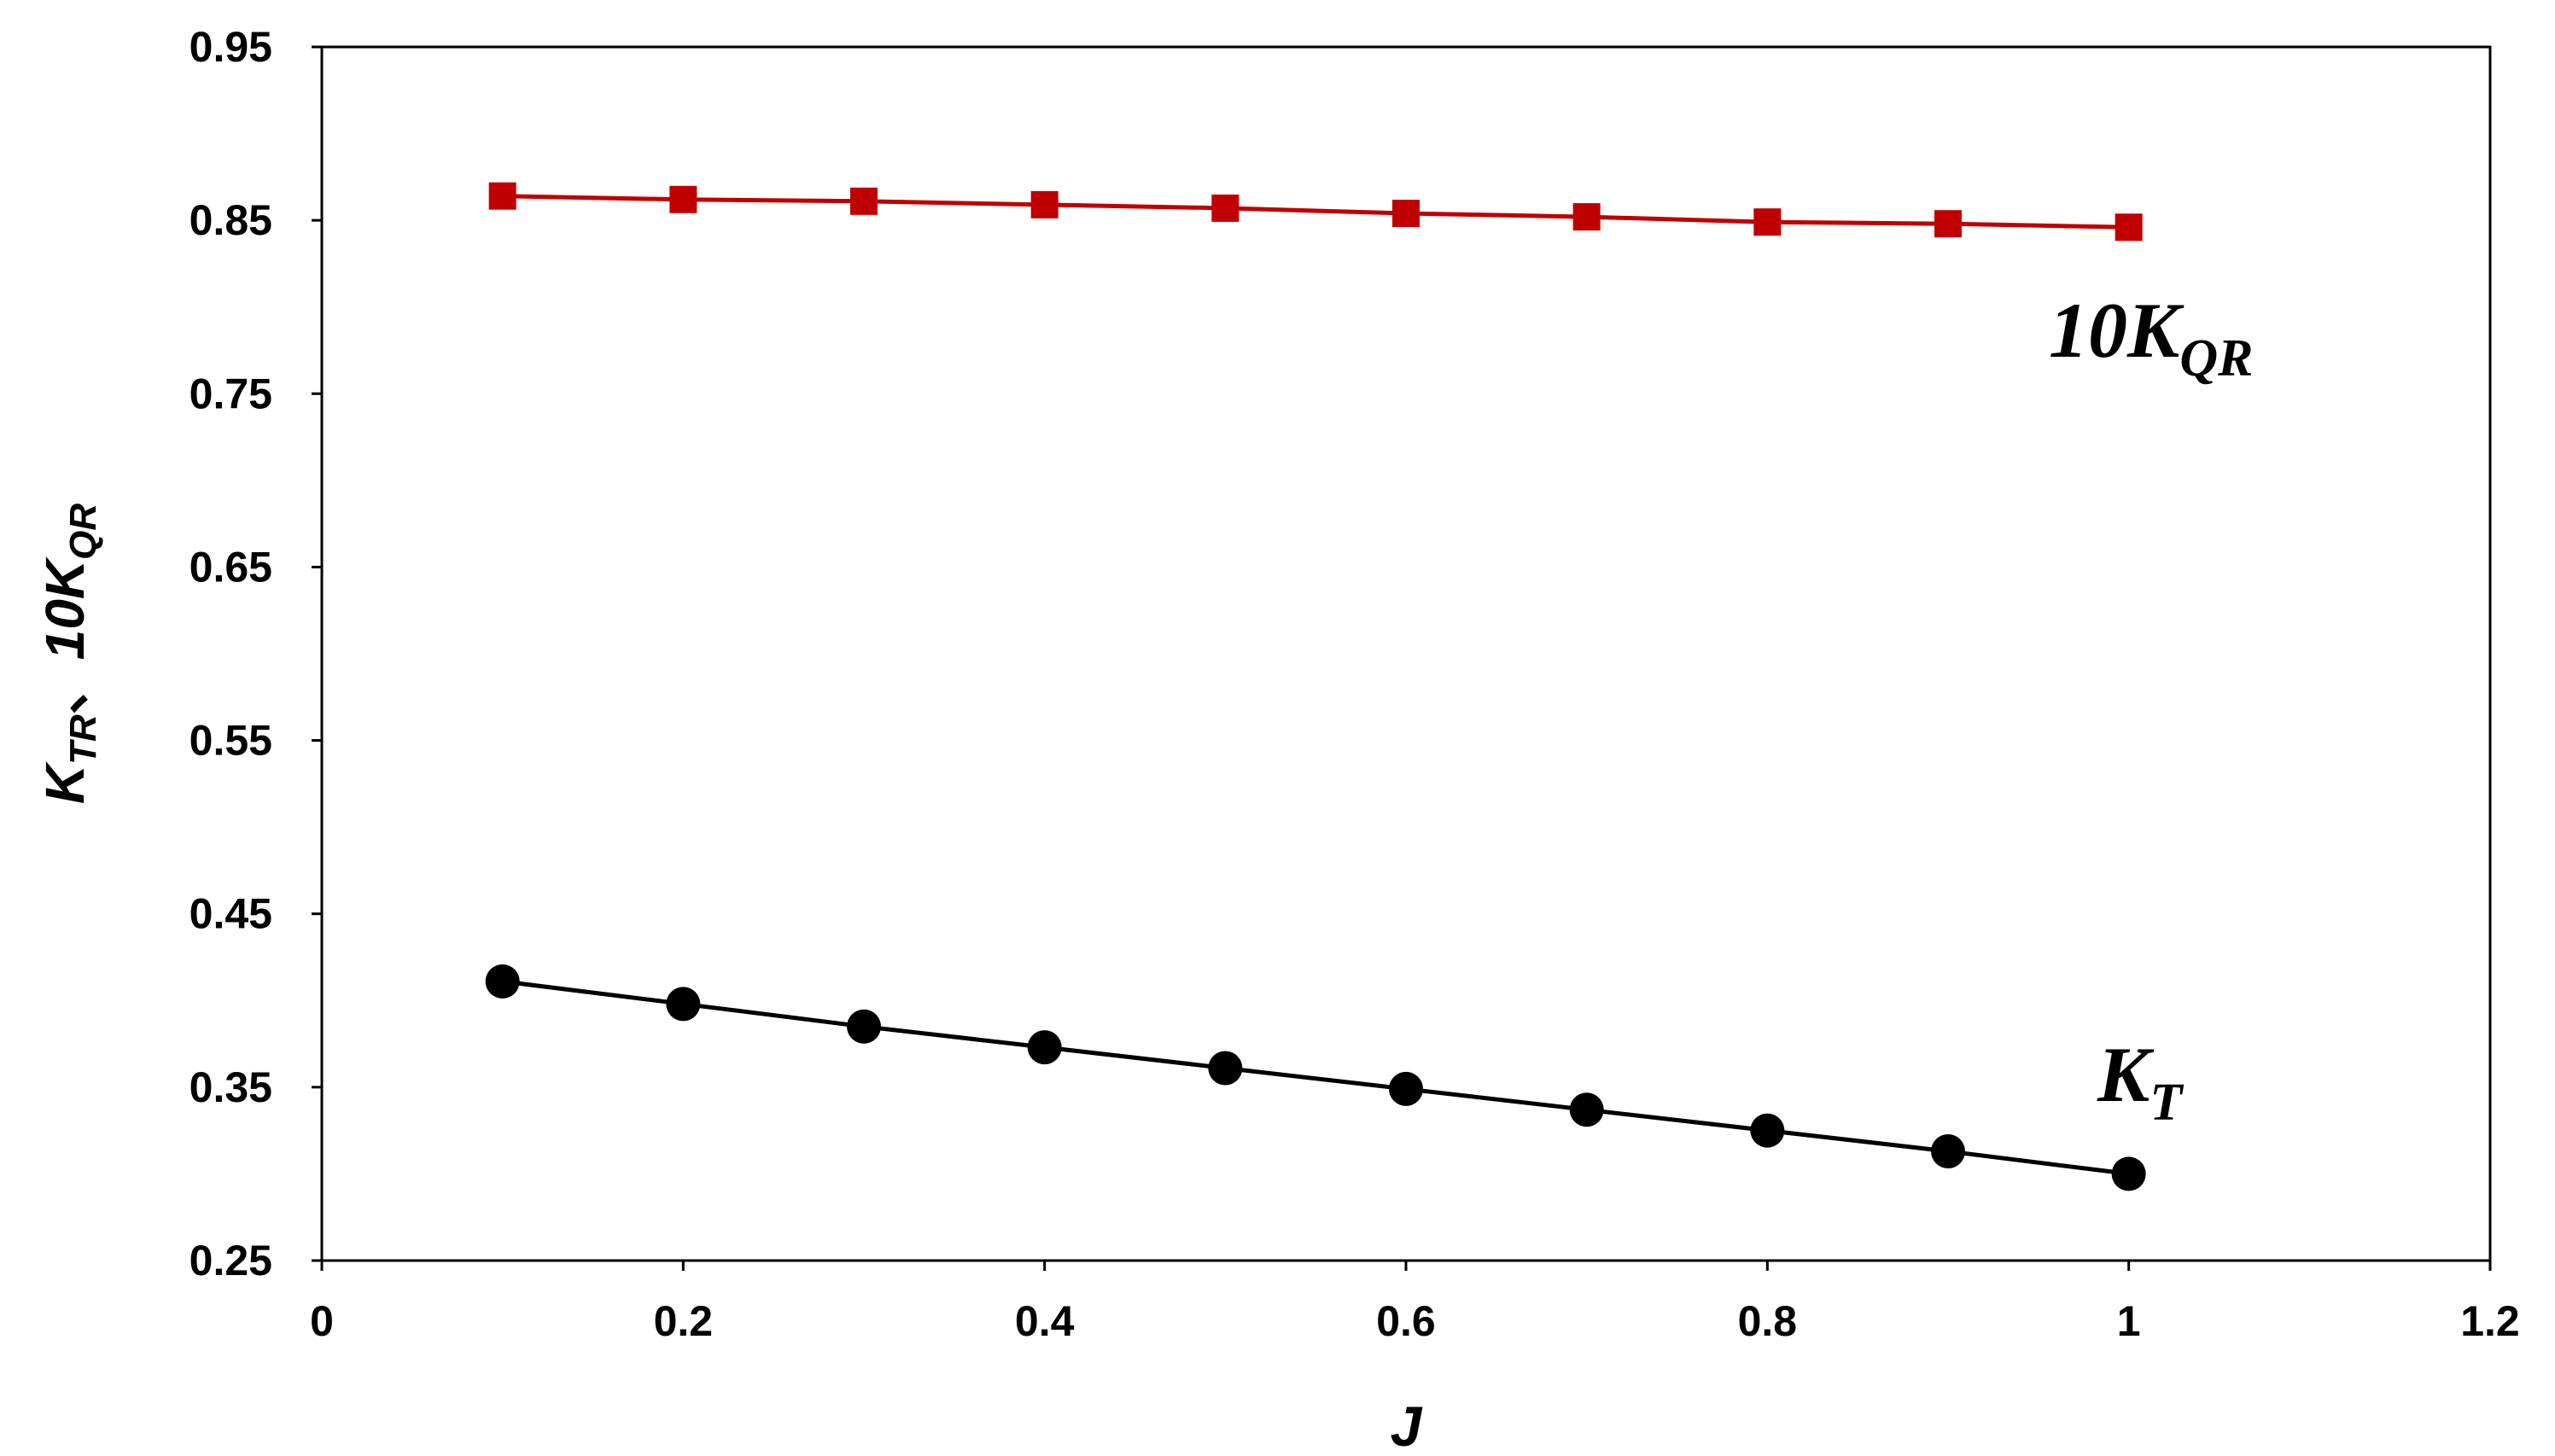 The height and width of the screenshot is (1456, 2555). Describe the element at coordinates (1315, 212) in the screenshot. I see `series-line-10kqr` at that location.